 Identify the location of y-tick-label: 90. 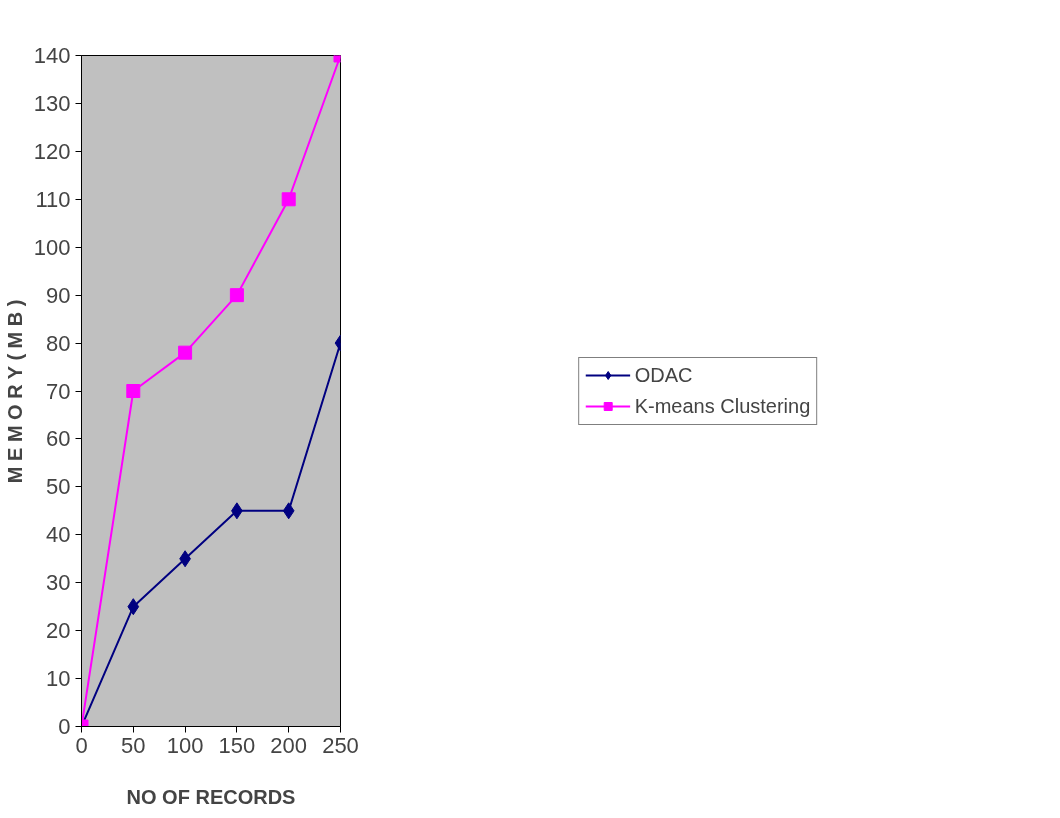
(58, 295).